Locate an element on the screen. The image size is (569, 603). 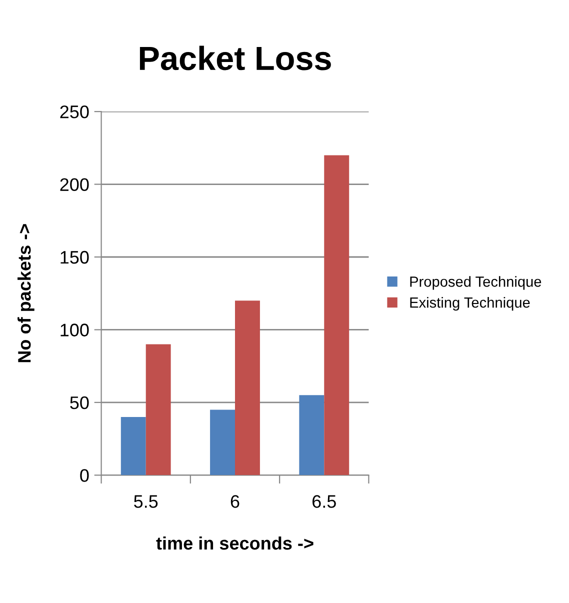
y-tick-label: 0 is located at coordinates (84, 475).